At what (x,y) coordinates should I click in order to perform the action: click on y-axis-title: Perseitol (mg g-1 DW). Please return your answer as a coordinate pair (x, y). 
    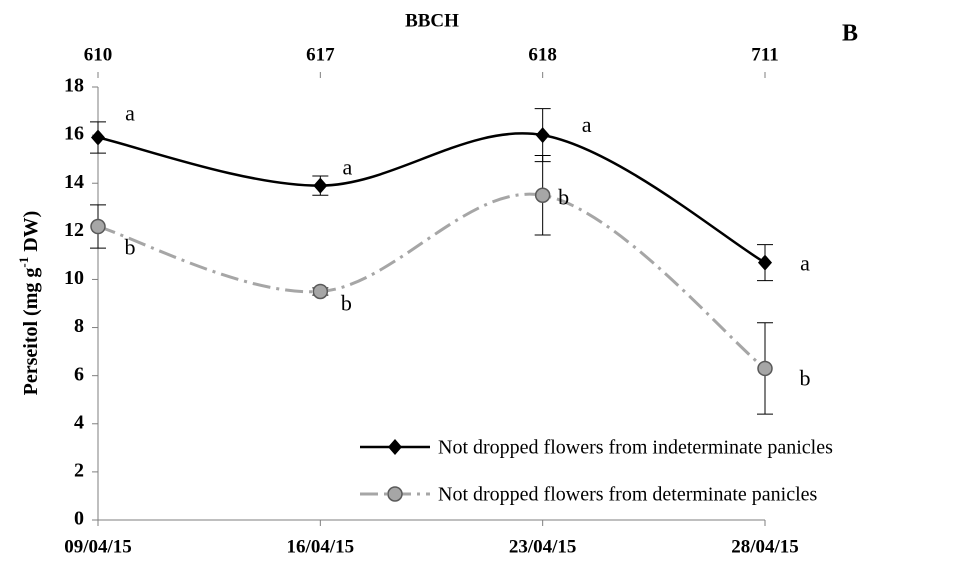
    Looking at the image, I should click on (29, 303).